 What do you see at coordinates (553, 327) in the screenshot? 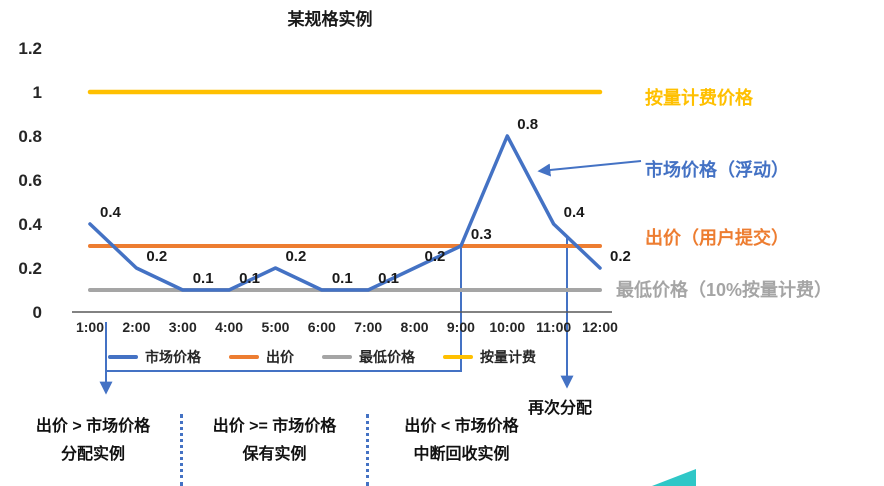
I see `x-tick-label: 11:00` at bounding box center [553, 327].